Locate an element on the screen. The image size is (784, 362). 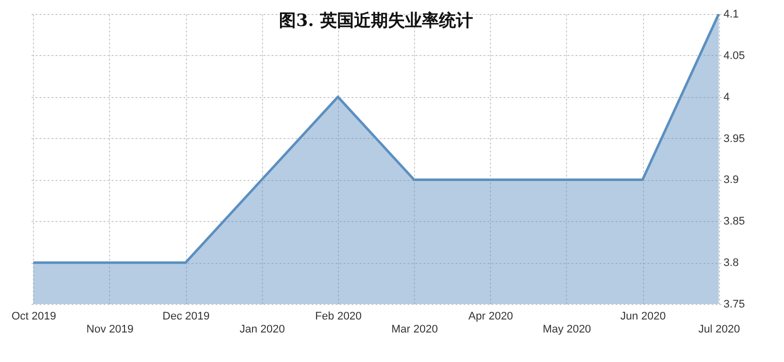
x-tick-label: Feb 2020 is located at coordinates (338, 316).